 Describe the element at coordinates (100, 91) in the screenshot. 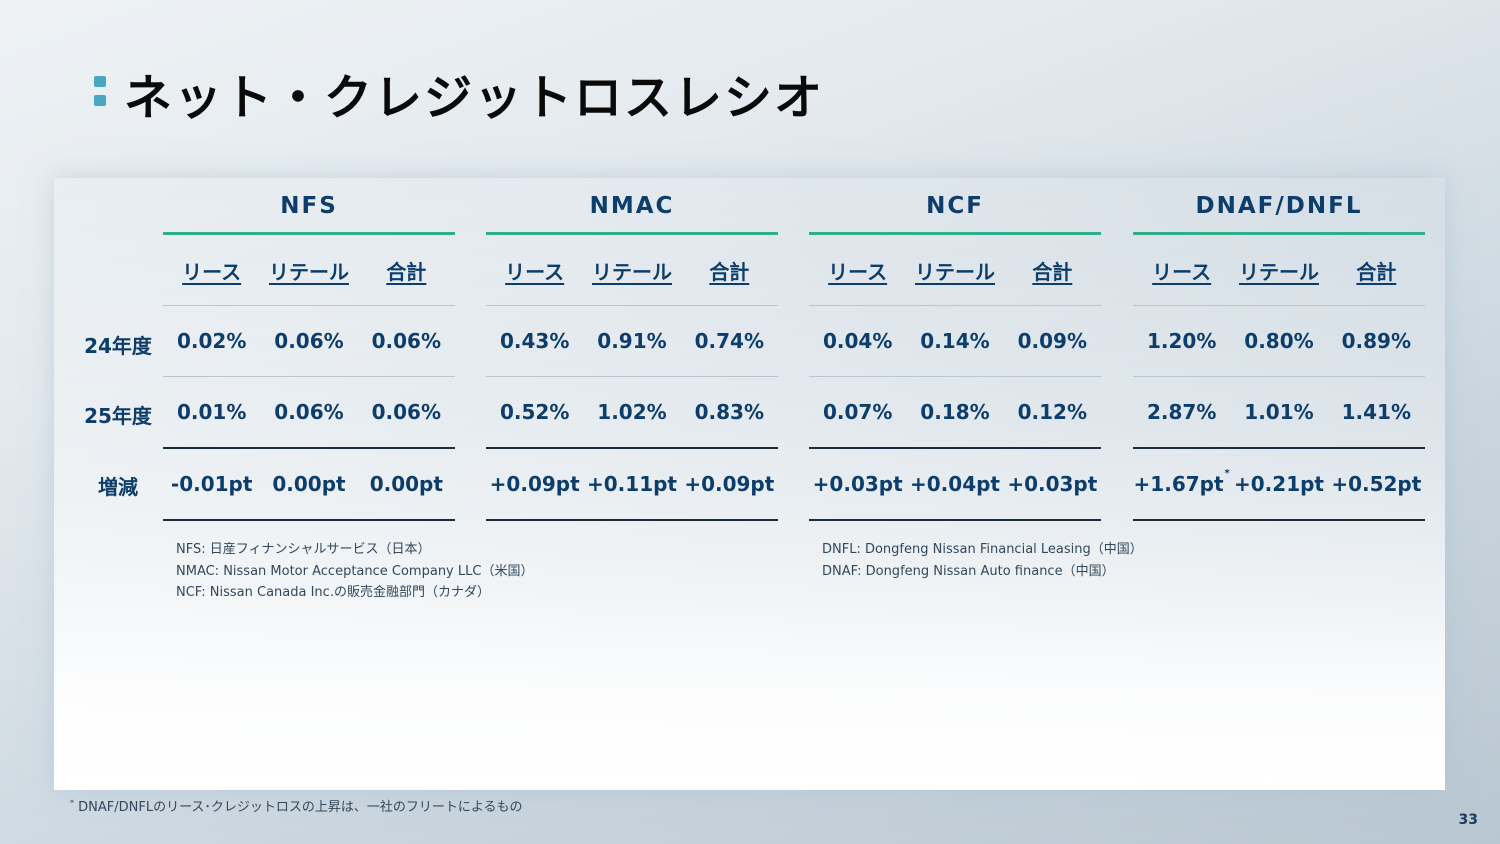

I see `title-bullet-icon` at that location.